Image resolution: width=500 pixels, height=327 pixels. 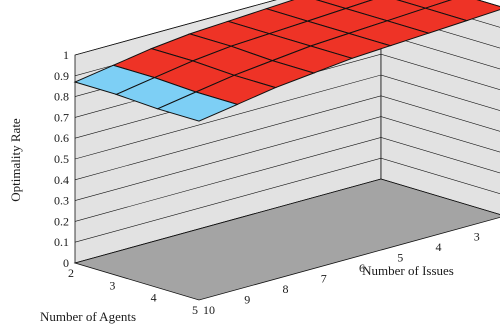 What do you see at coordinates (197, 106) in the screenshot?
I see `surface-cell` at bounding box center [197, 106].